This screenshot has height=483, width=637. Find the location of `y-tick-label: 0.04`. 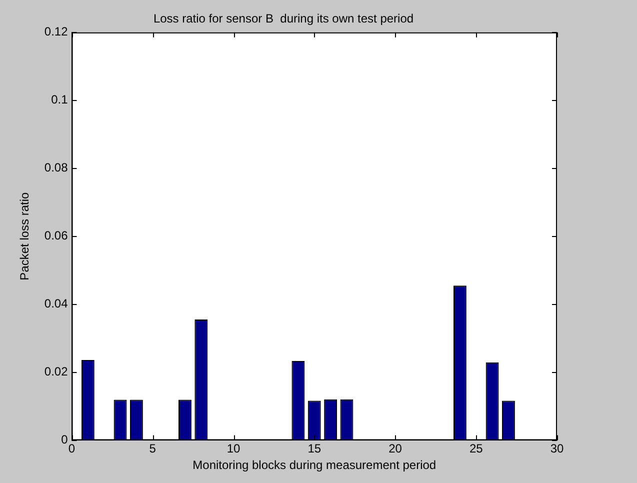

y-tick-label: 0.04 is located at coordinates (56, 303).